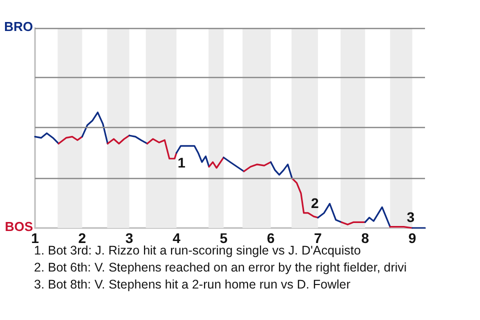 The height and width of the screenshot is (320, 480). What do you see at coordinates (129, 238) in the screenshot?
I see `x-tick-label: 3` at bounding box center [129, 238].